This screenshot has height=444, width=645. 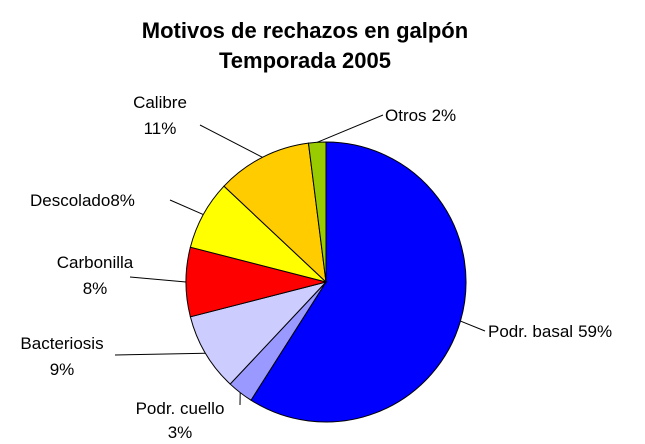 I want to click on chart-subtitle: Temporada 2005, so click(x=305, y=60).